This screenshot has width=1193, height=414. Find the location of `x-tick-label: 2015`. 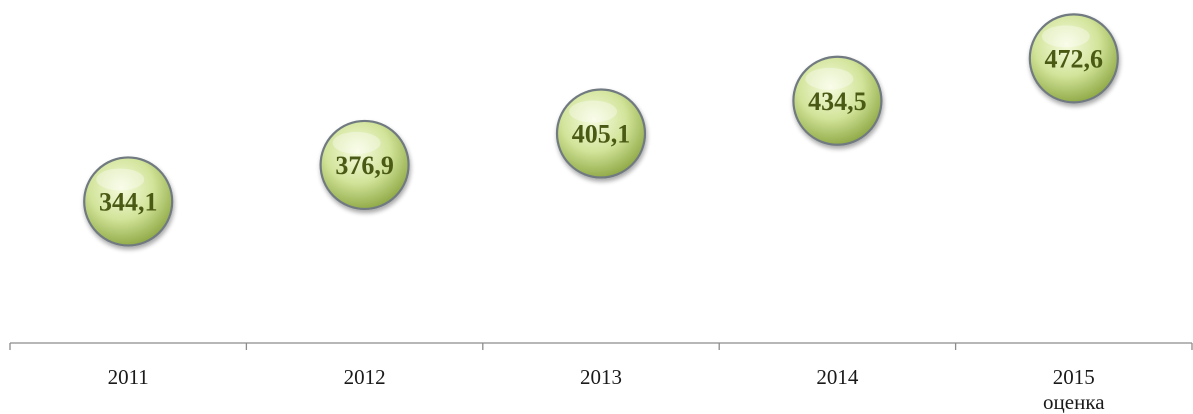

x-tick-label: 2015 is located at coordinates (1074, 377).